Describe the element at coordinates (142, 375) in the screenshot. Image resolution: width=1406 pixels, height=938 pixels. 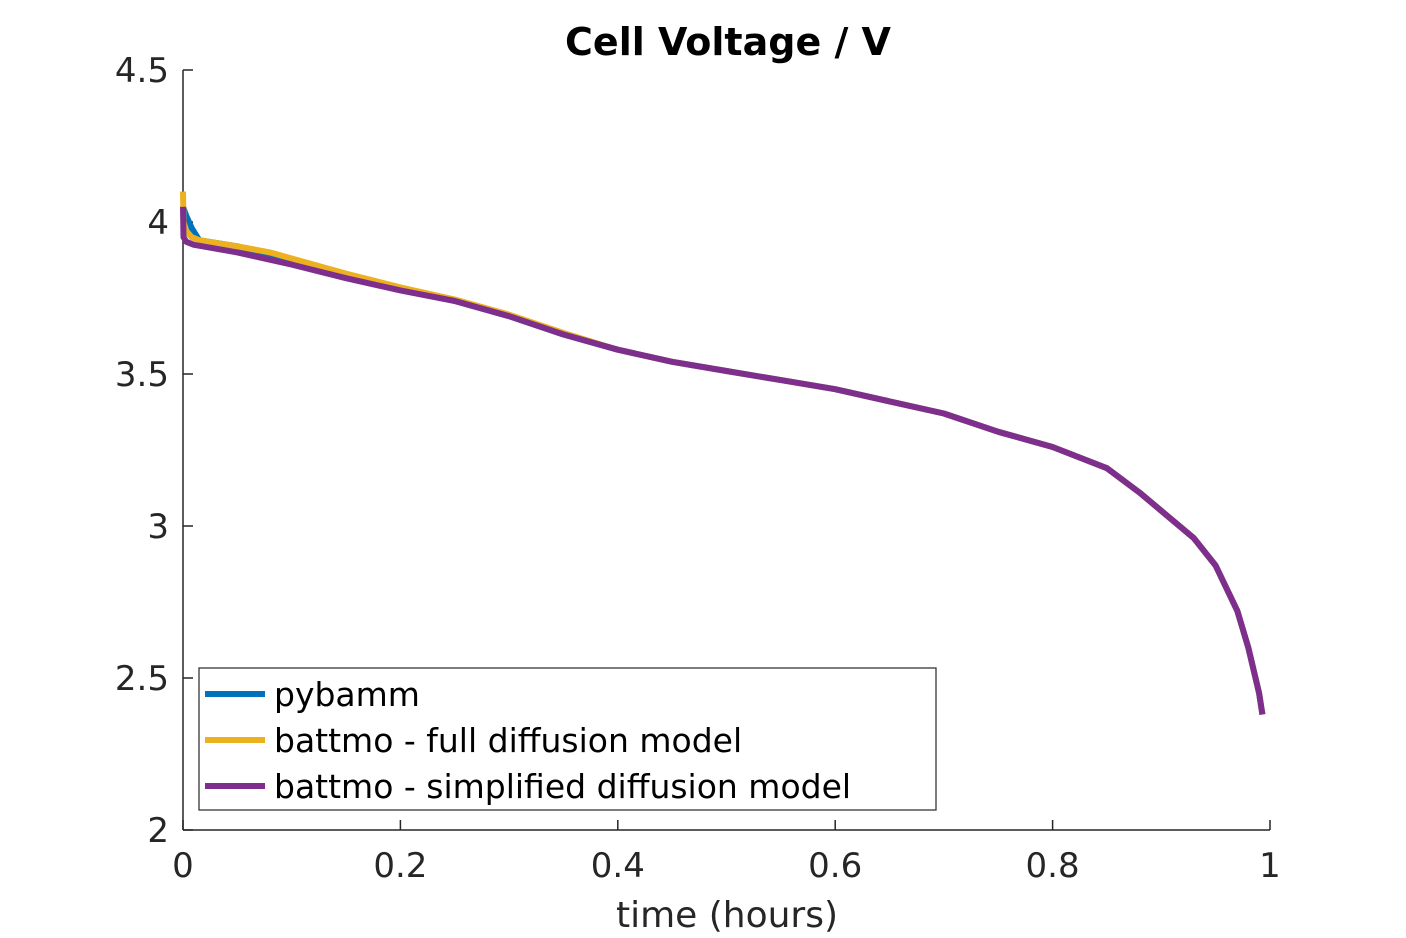
I see `y-tick-label: 3.5` at that location.